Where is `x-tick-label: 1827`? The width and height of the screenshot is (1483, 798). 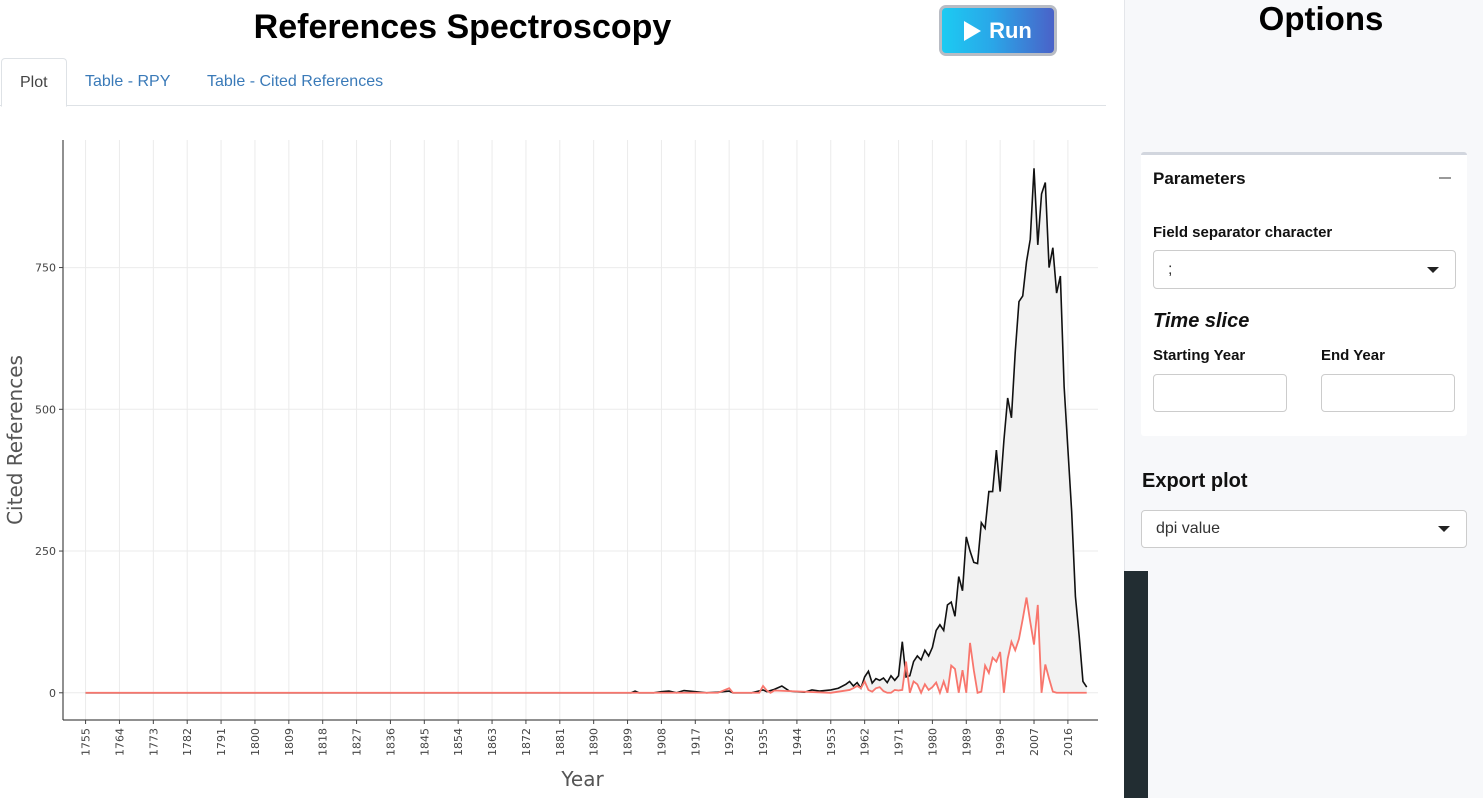 x-tick-label: 1827 is located at coordinates (357, 742).